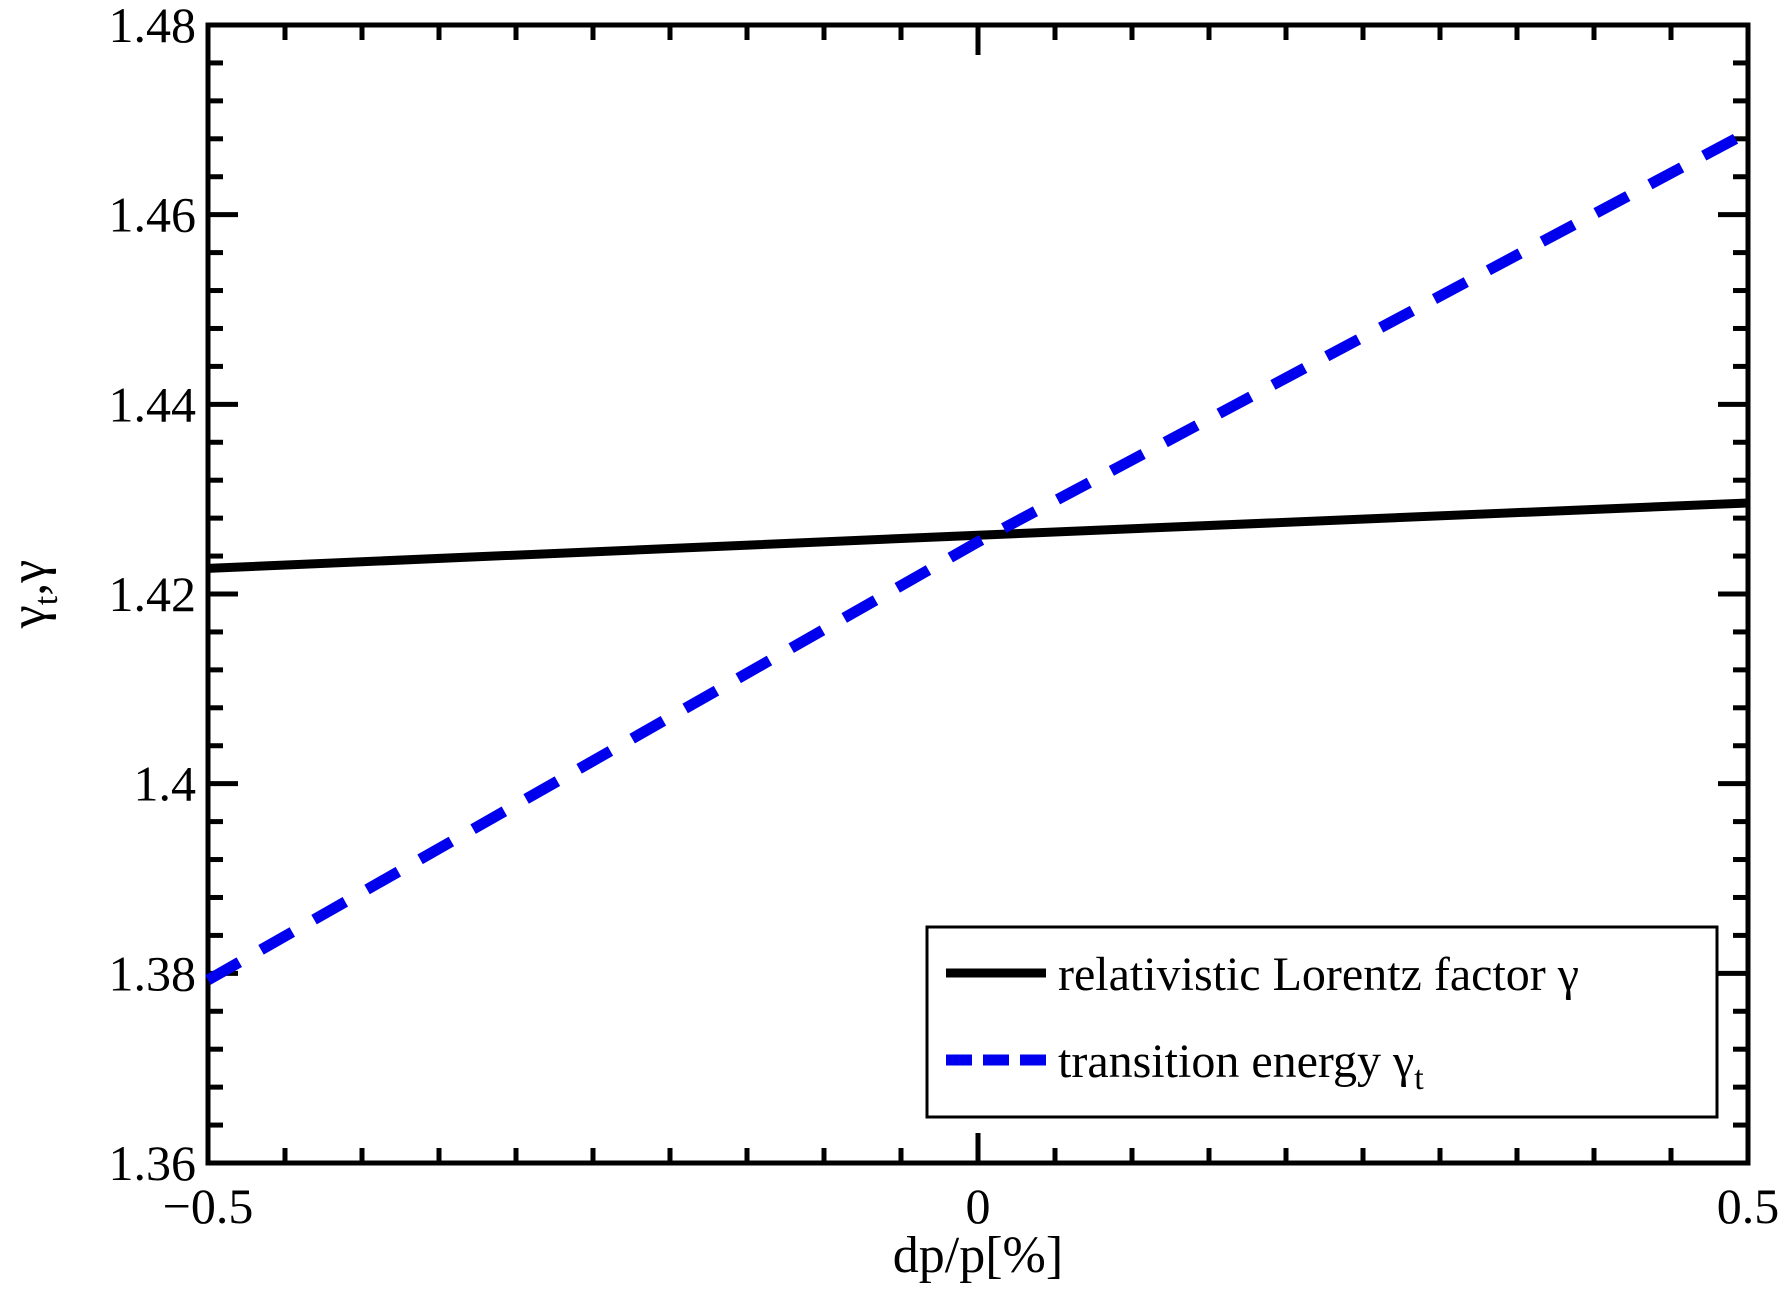  I want to click on series-lorentz-line, so click(978, 535).